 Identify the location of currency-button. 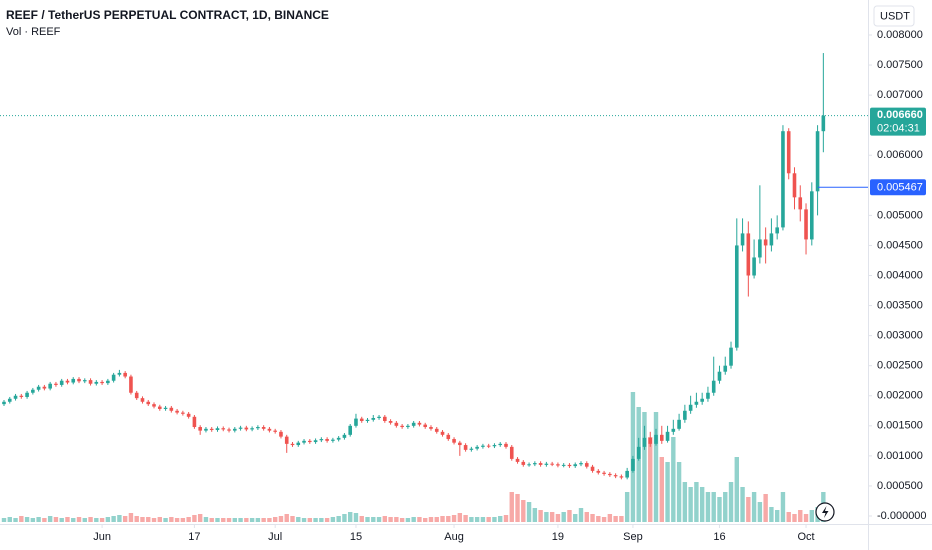
(894, 16).